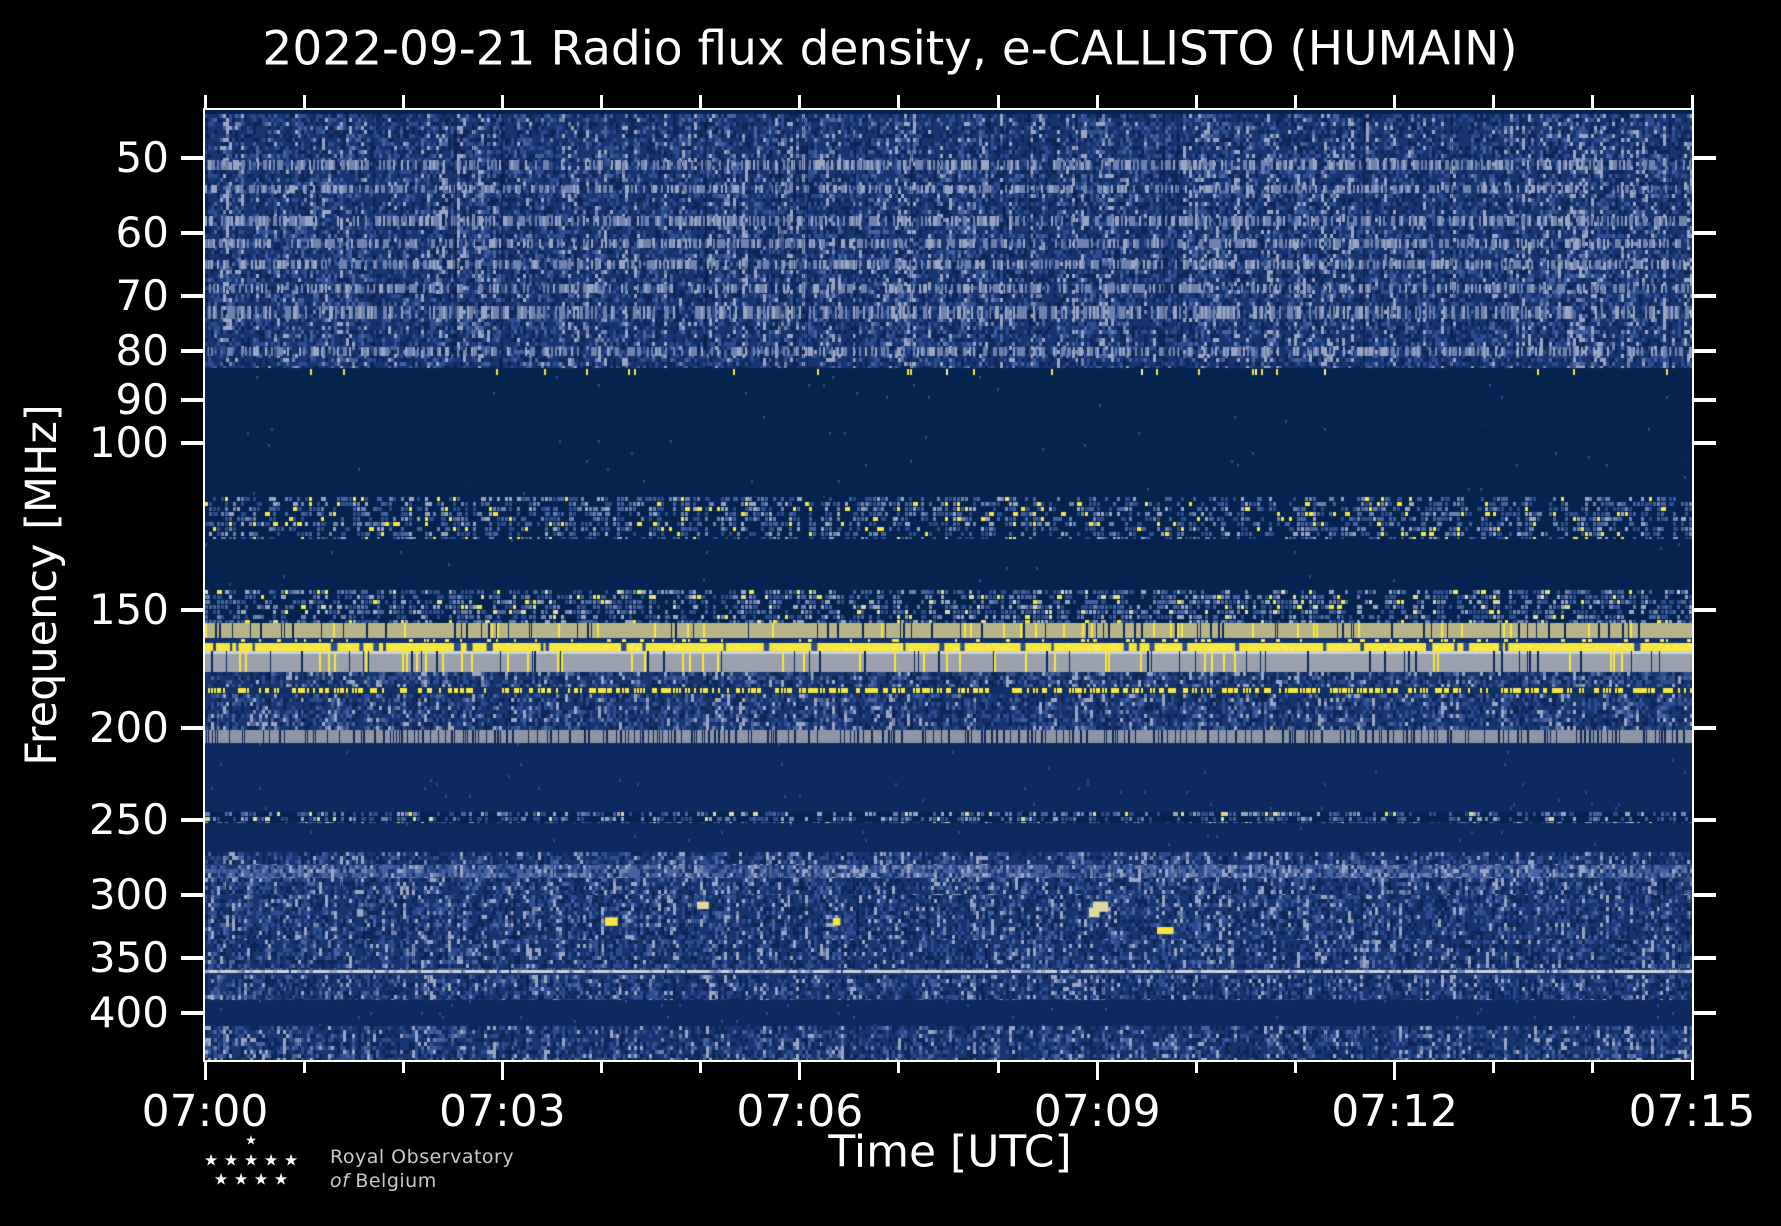 The image size is (1781, 1226). I want to click on y-tick-label: 90, so click(142, 399).